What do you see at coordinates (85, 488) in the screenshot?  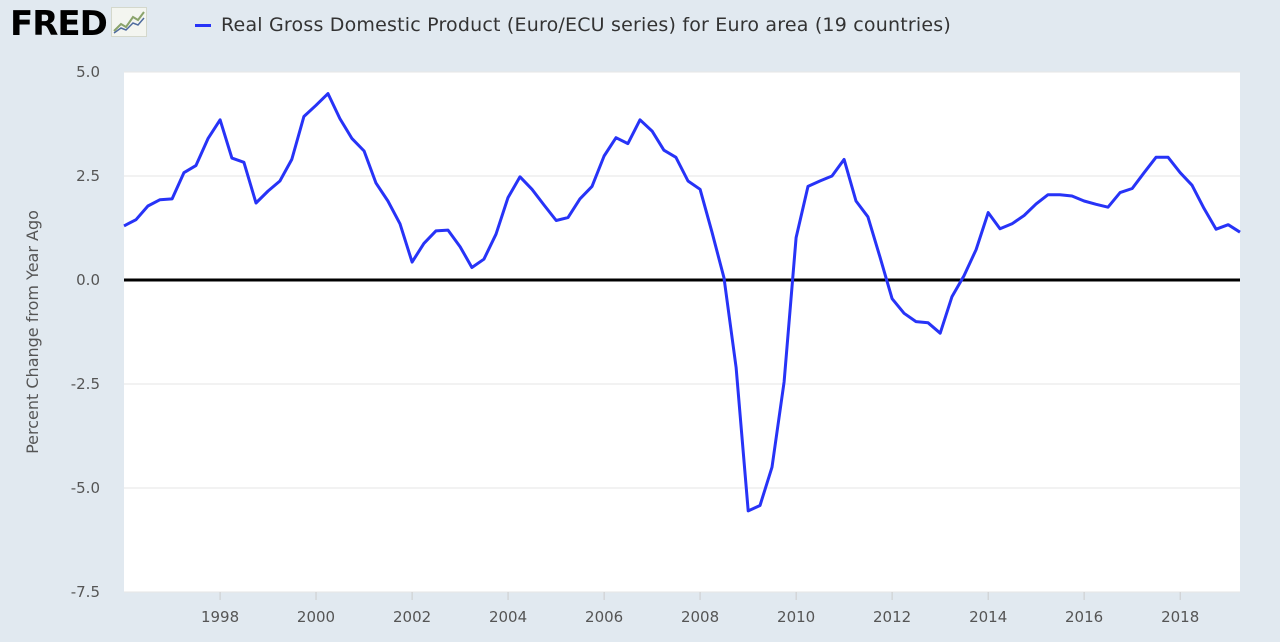 I see `y-tick-label: -5.0` at bounding box center [85, 488].